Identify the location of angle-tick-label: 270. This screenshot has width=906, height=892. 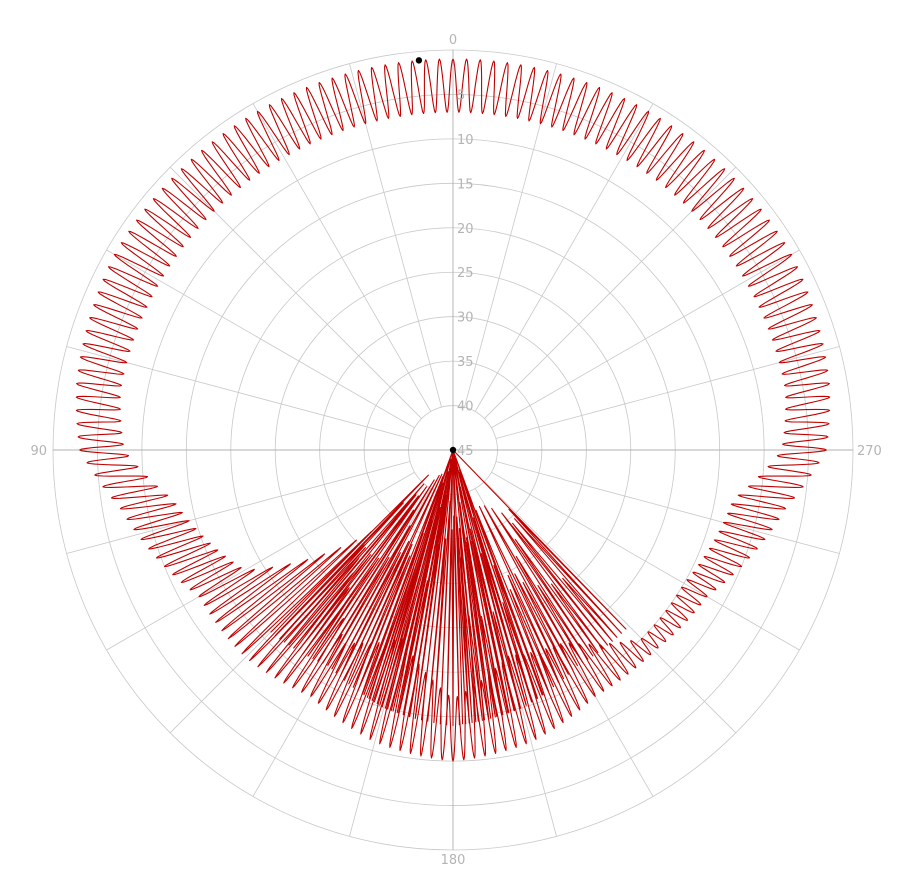
(869, 451).